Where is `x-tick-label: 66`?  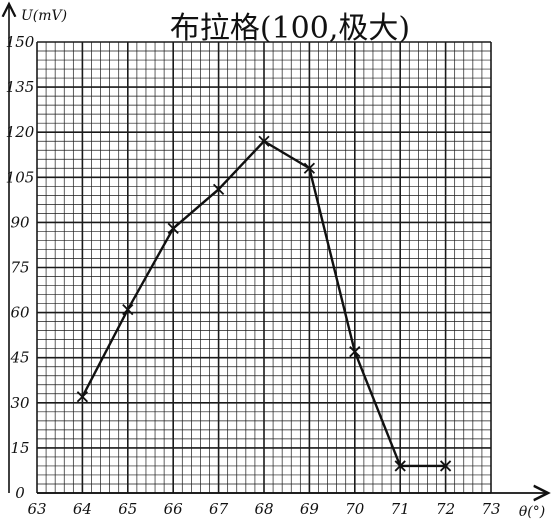 x-tick-label: 66 is located at coordinates (174, 509).